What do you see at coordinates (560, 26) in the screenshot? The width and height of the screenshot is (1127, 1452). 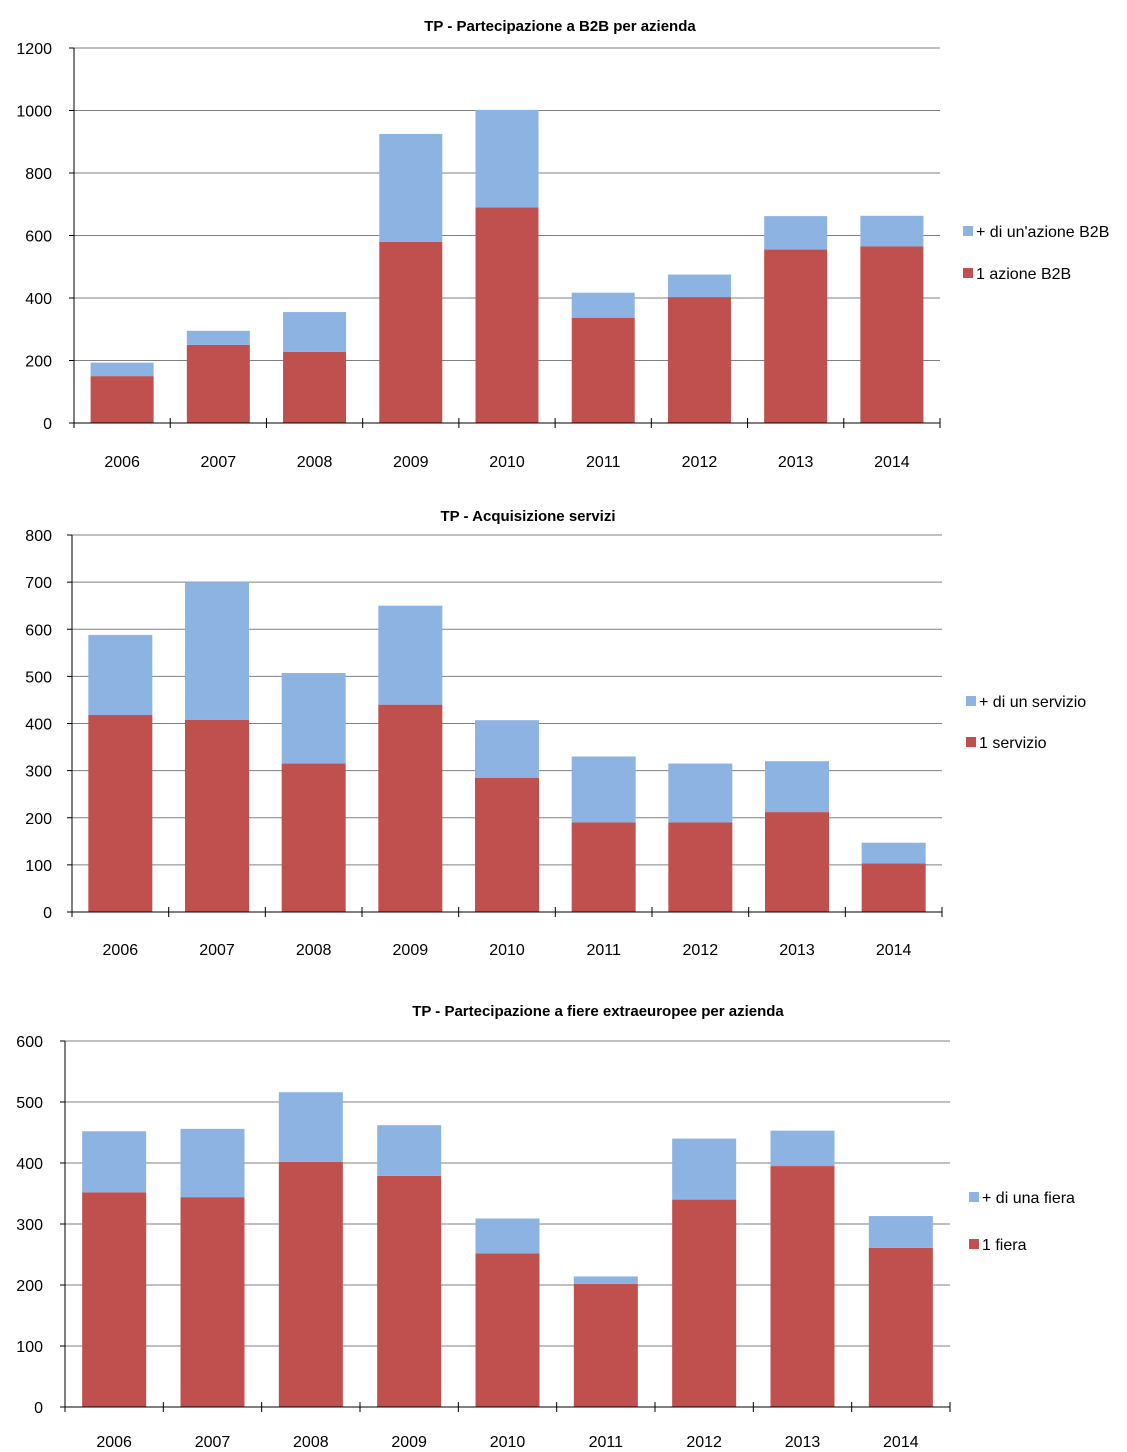 I see `chart-1-title: TP - Partecipazione a B2B per azienda` at bounding box center [560, 26].